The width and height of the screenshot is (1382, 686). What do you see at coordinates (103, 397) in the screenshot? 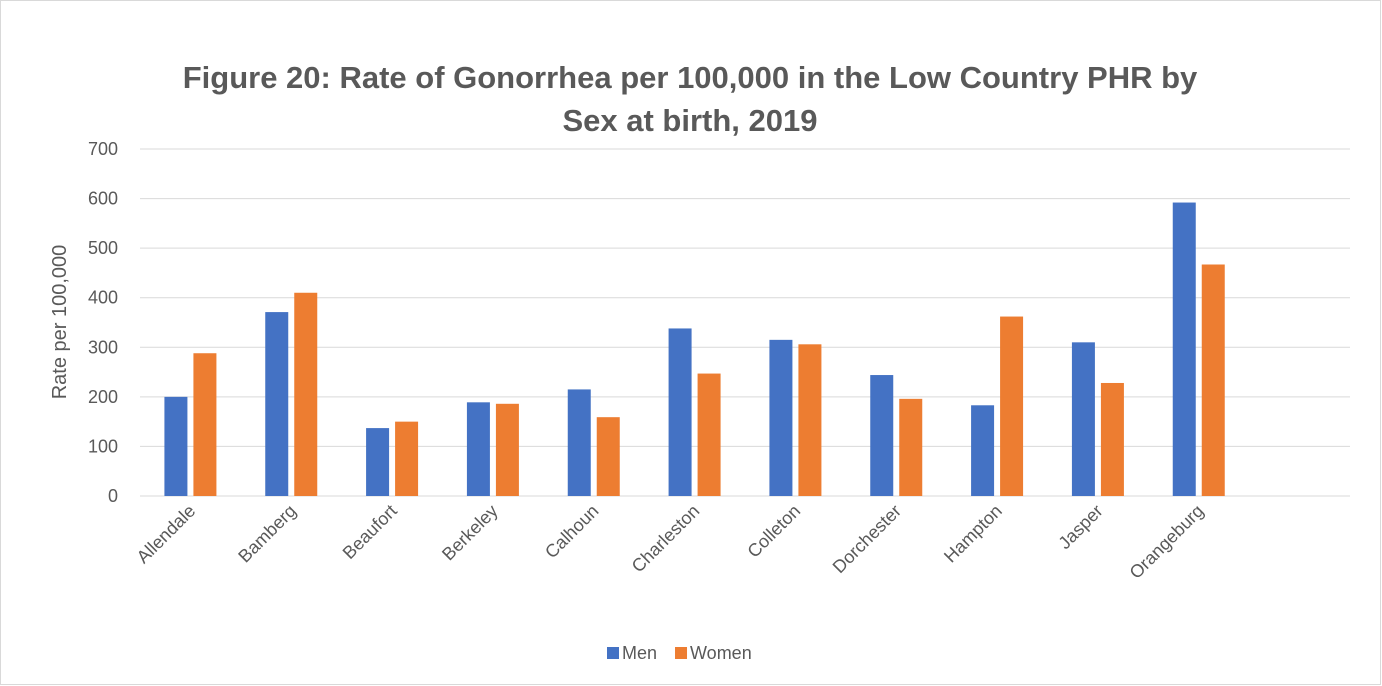
I see `y-tick-label: 200` at bounding box center [103, 397].